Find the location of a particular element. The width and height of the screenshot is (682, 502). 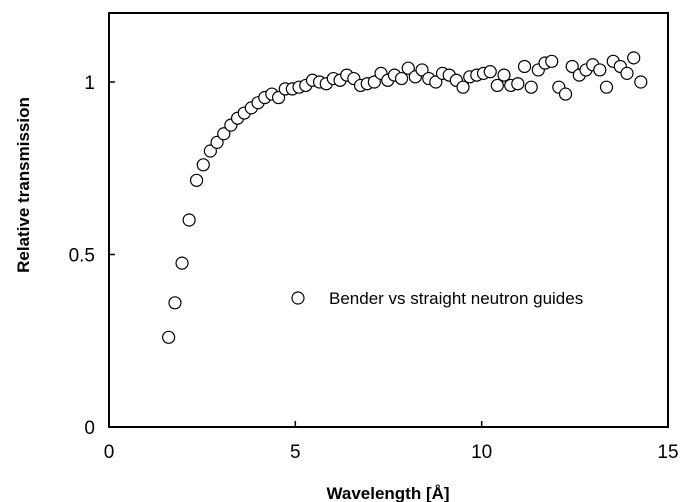

x-tick-label: 10 is located at coordinates (481, 452).